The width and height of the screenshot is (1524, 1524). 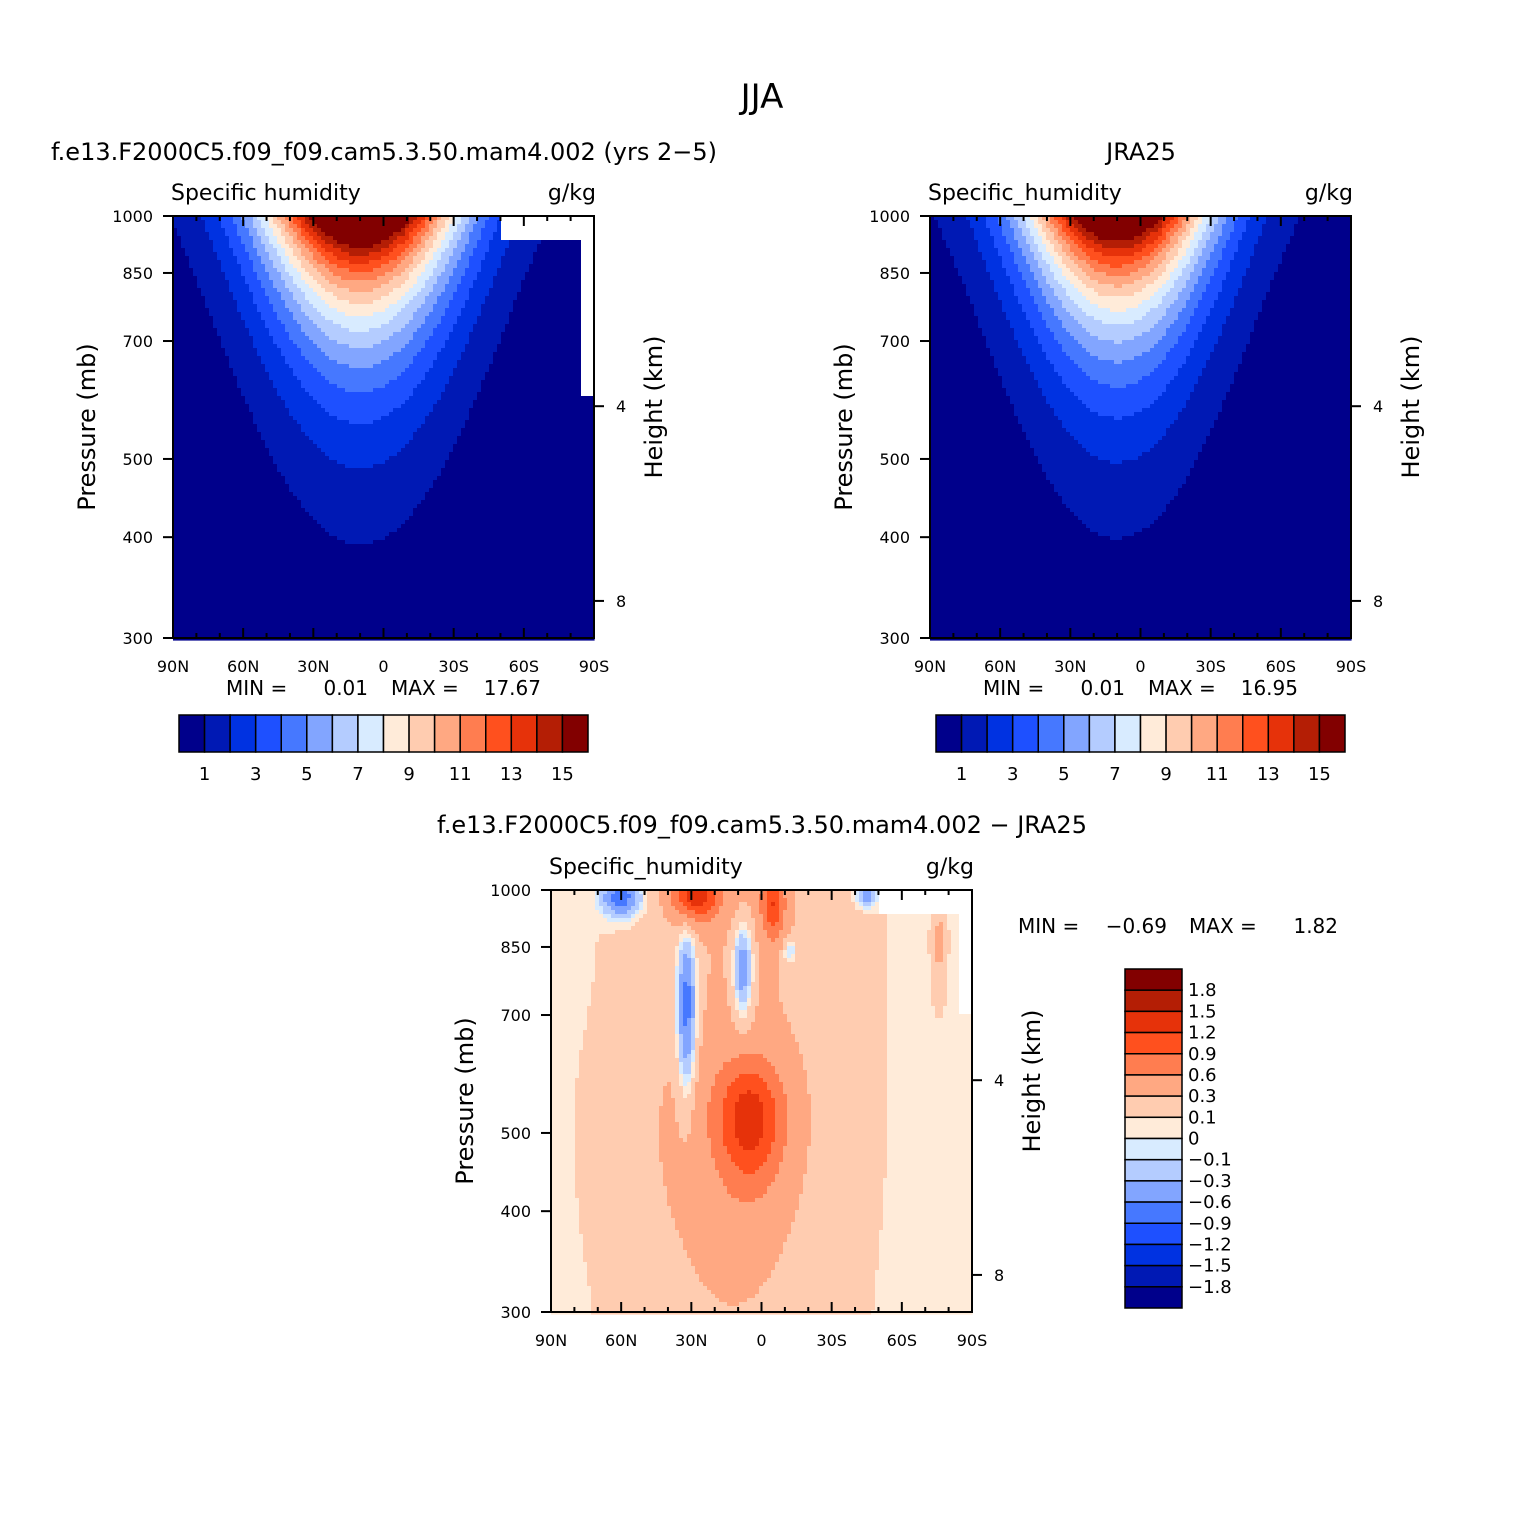 I want to click on y-axis-right-label: Height (km), so click(x=1032, y=1081).